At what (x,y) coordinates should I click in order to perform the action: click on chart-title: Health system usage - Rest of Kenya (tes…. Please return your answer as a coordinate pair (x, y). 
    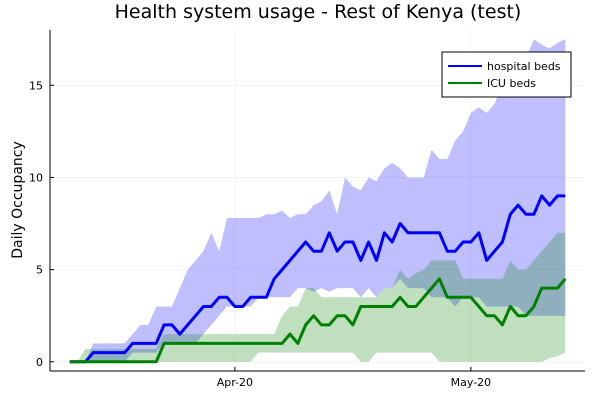
    Looking at the image, I should click on (318, 12).